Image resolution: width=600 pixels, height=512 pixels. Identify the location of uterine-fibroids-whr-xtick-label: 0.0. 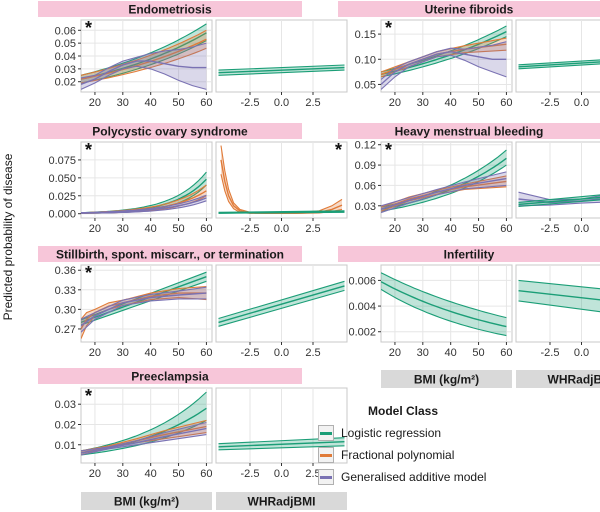
(581, 103).